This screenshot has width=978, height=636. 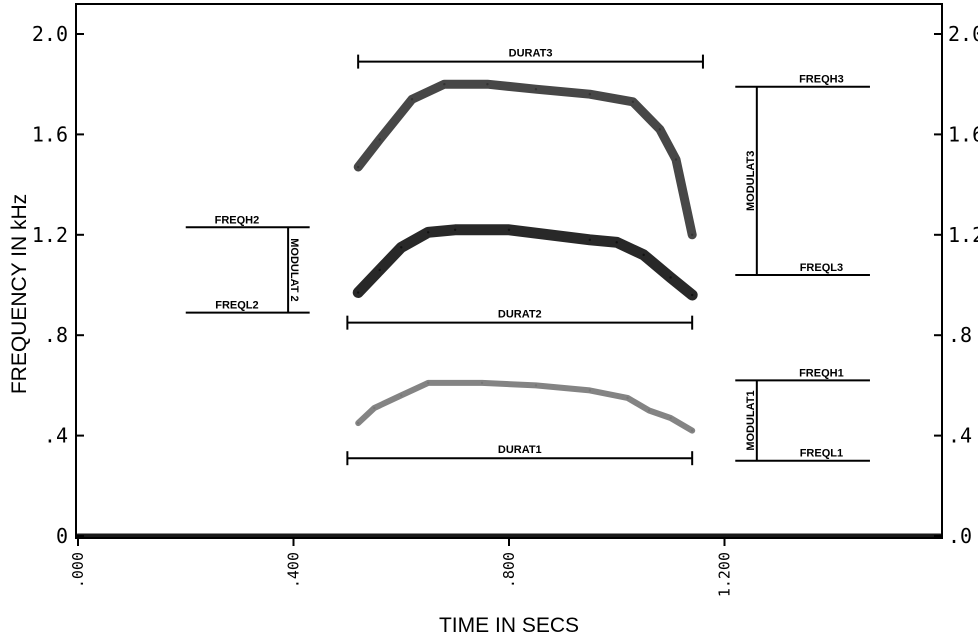 What do you see at coordinates (821, 80) in the screenshot?
I see `freq-high-label: FREQH3` at bounding box center [821, 80].